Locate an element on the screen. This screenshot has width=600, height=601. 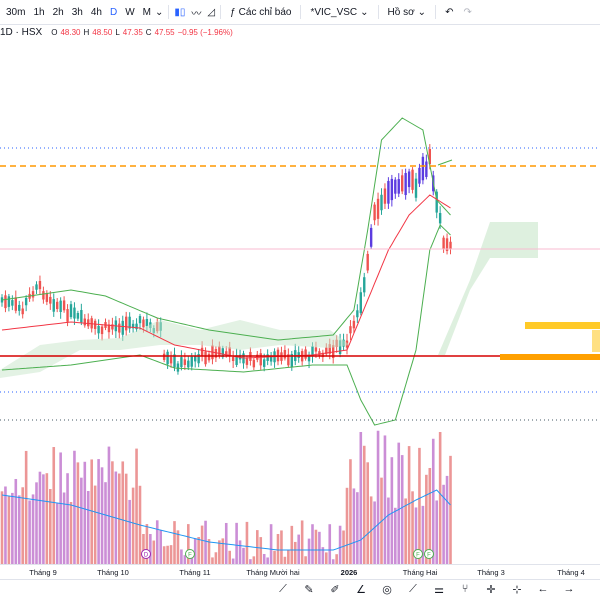
low-value: 47.35 is located at coordinates (132, 32).